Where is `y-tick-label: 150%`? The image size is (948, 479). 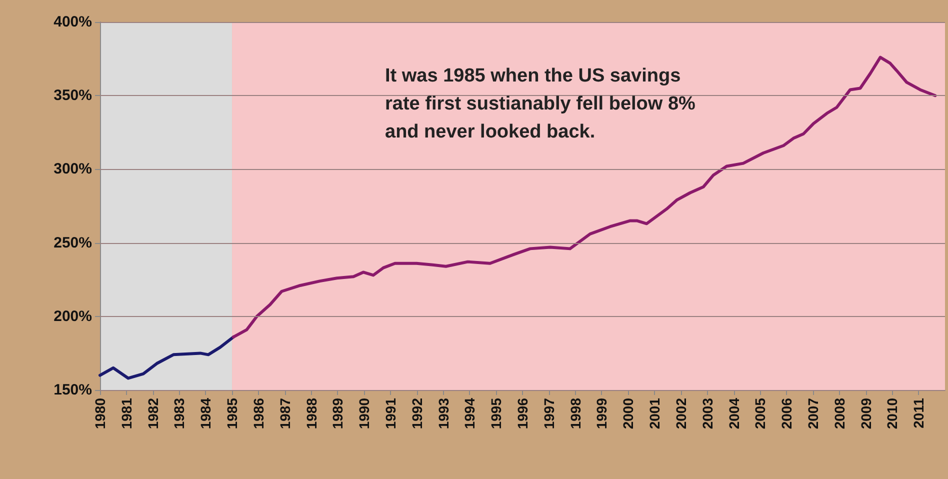 y-tick-label: 150% is located at coordinates (73, 390).